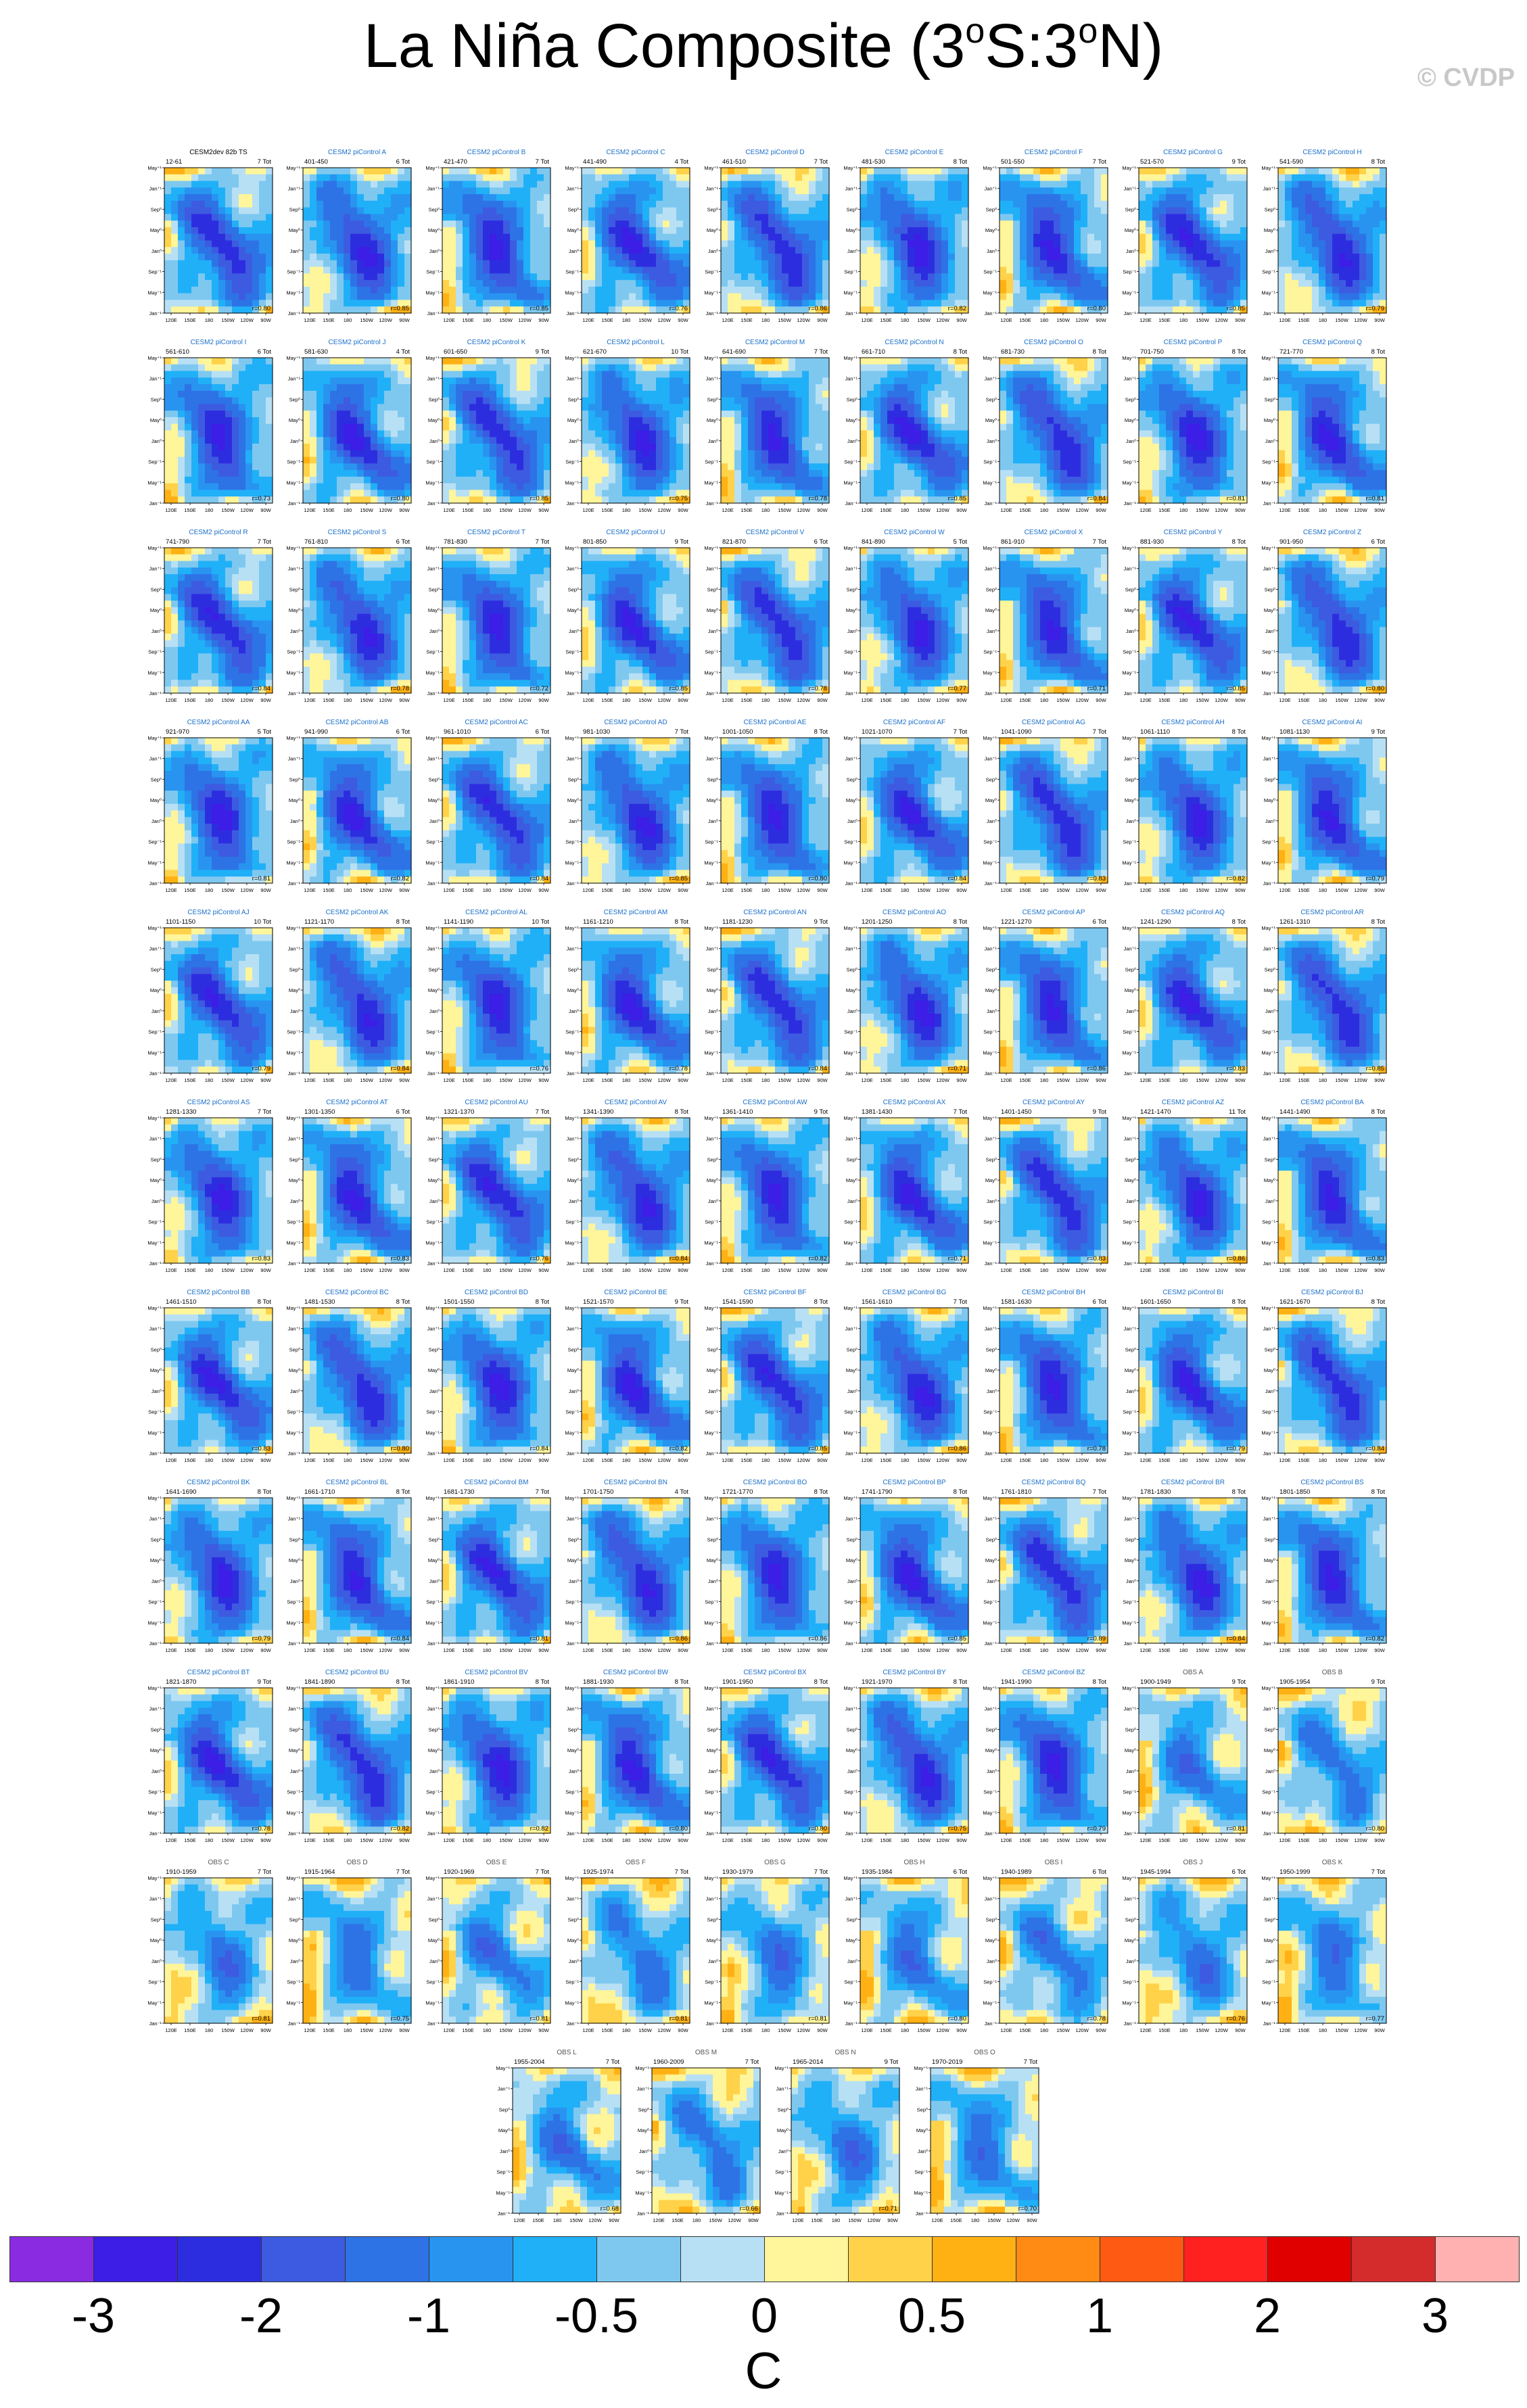 This screenshot has height=2408, width=1527. Describe the element at coordinates (990, 292) in the screenshot. I see `y-tick-label: May⁻¹` at that location.